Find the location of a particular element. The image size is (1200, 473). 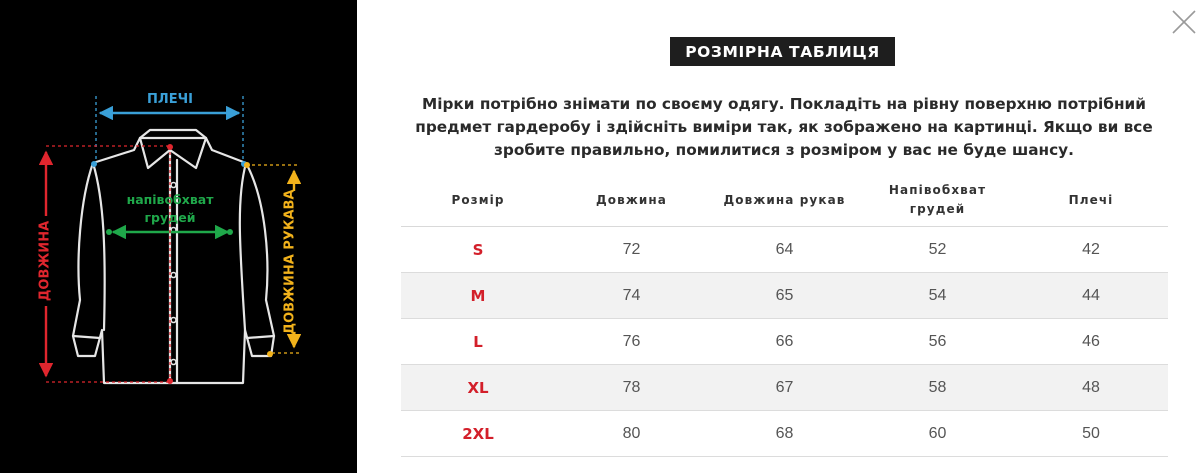

table-row: S 72 64 52 42 is located at coordinates (784, 249).